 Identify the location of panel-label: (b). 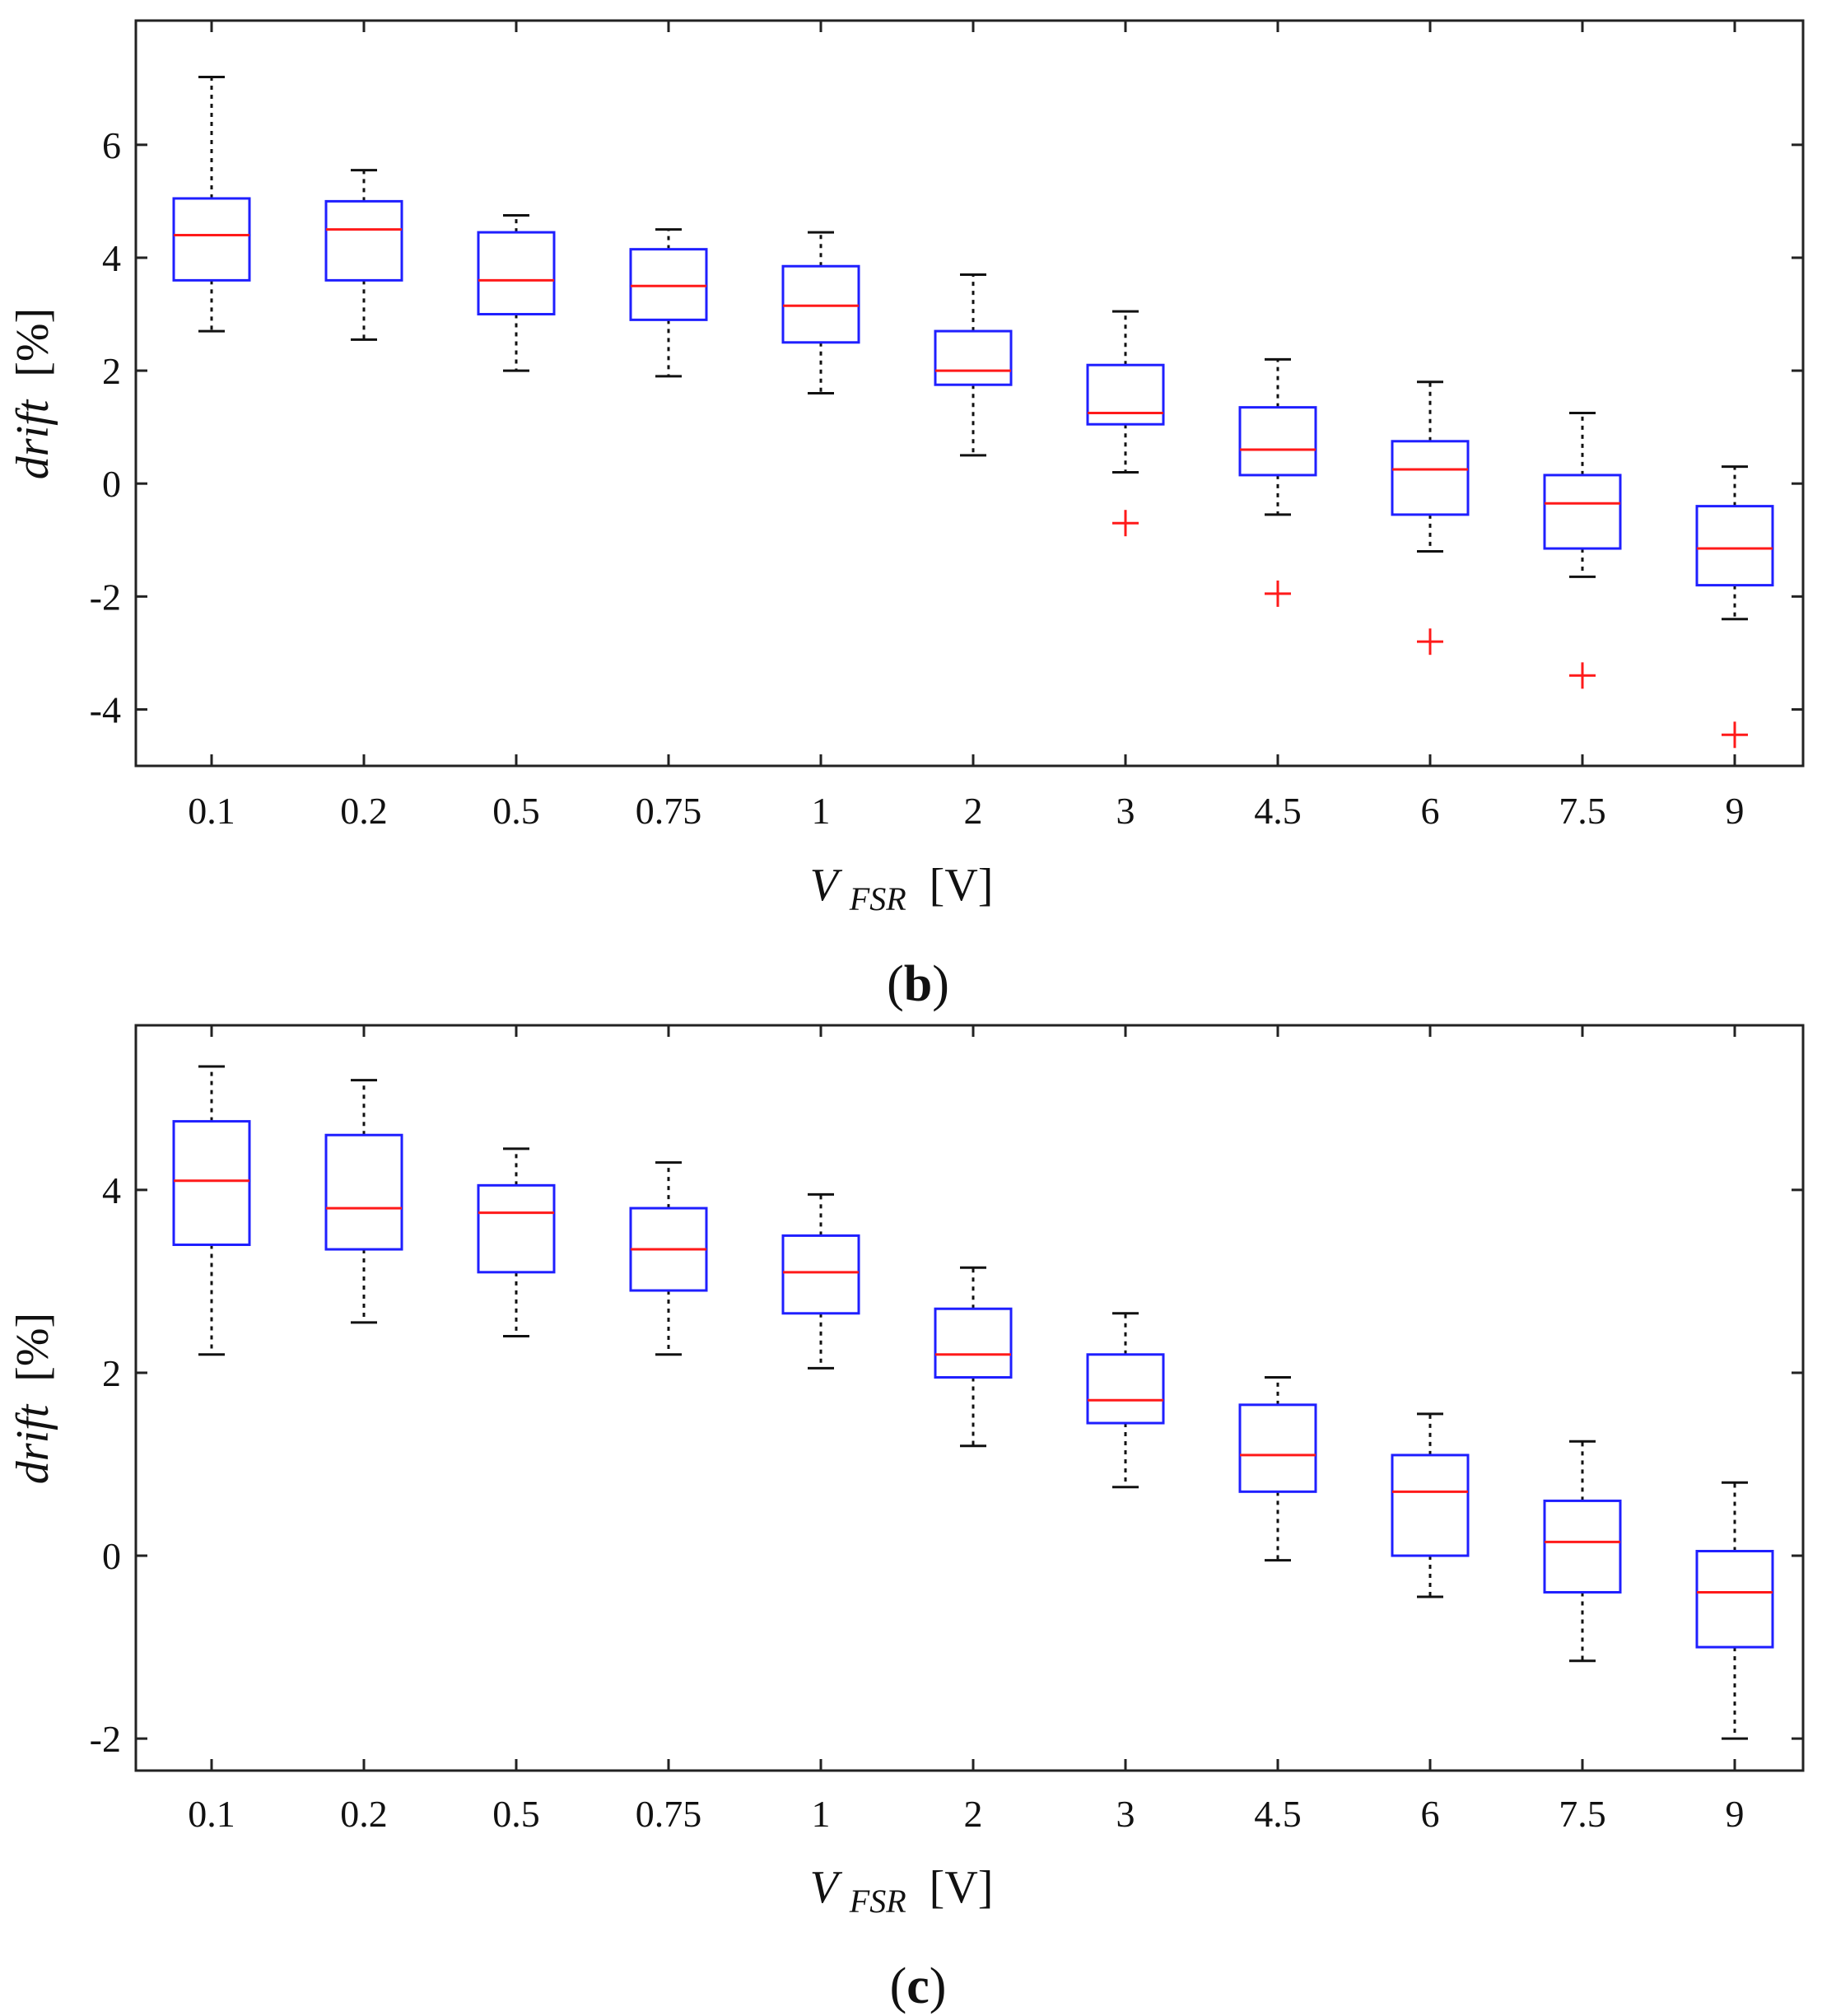
(918, 984).